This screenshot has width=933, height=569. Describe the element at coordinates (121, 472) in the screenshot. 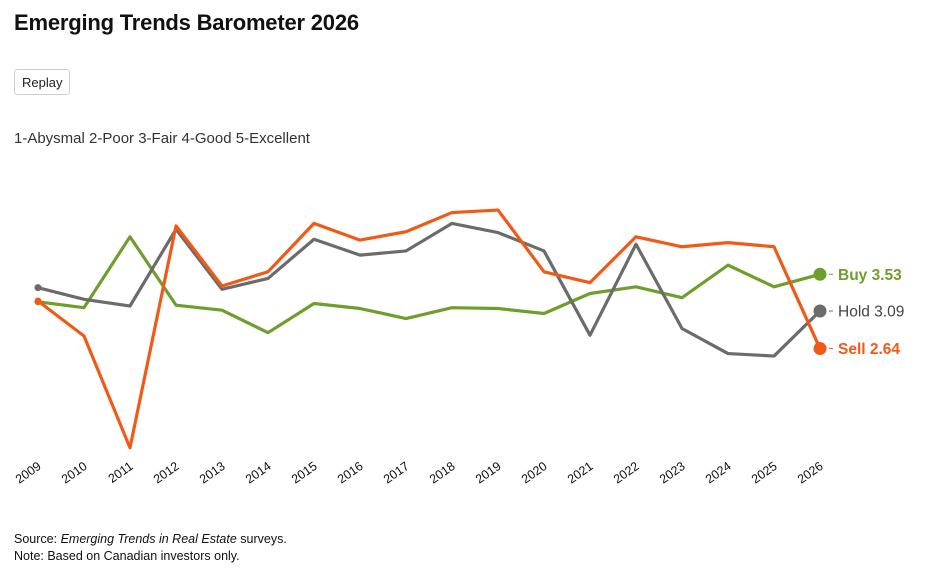

I see `x-tick-label: 2011` at that location.